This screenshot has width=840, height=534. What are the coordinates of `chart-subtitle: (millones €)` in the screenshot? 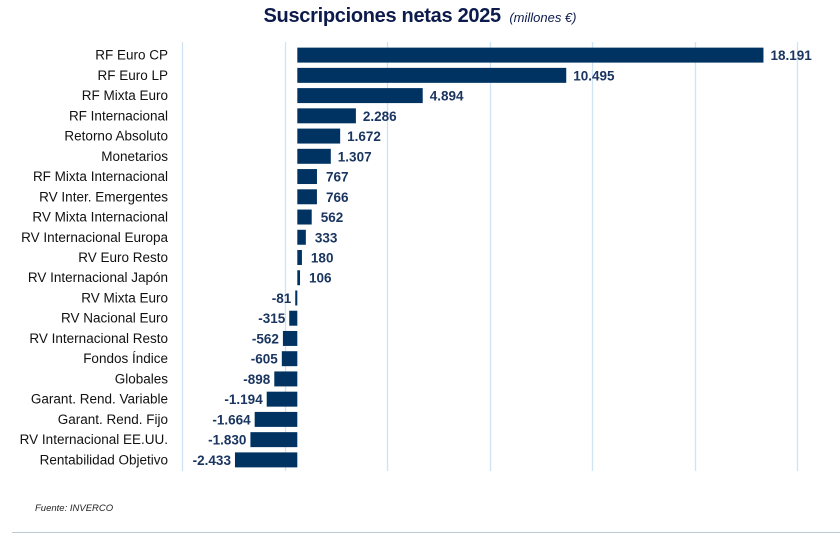 It's located at (543, 17).